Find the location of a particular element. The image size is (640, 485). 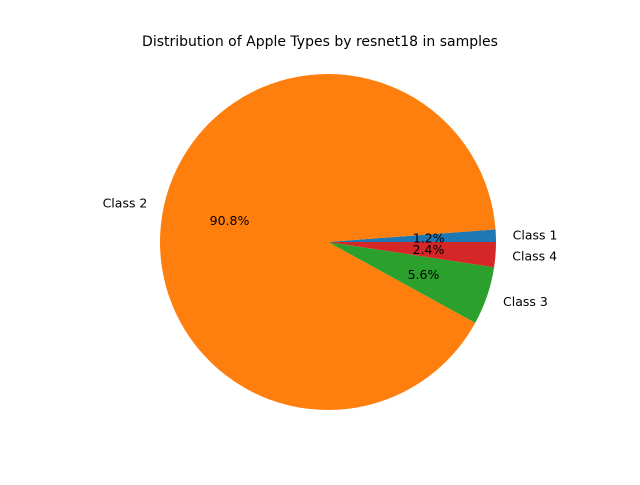

slice-percent-class-3: 5.6% is located at coordinates (424, 274).